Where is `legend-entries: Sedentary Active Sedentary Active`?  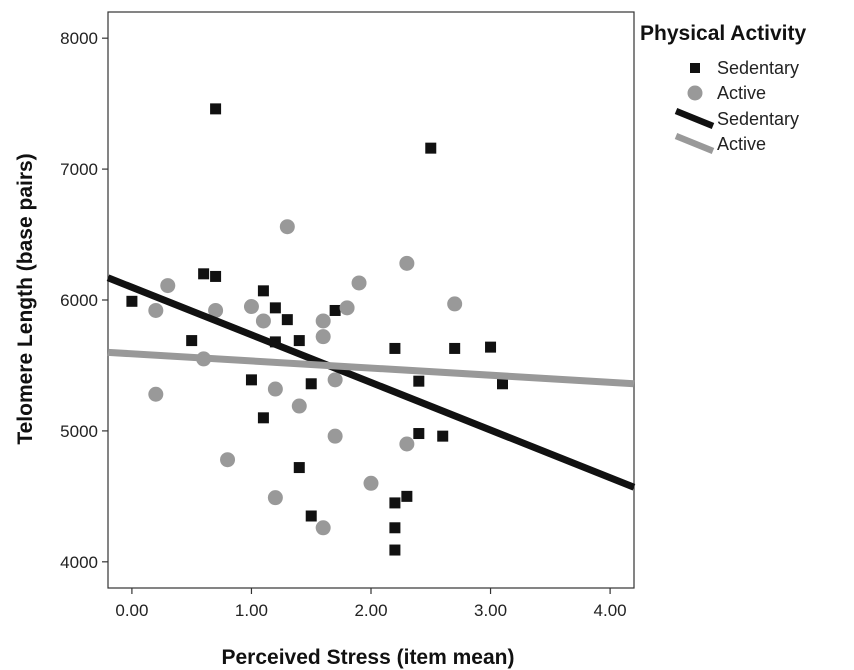
legend-entries: Sedentary Active Sedentary Active is located at coordinates (736, 106).